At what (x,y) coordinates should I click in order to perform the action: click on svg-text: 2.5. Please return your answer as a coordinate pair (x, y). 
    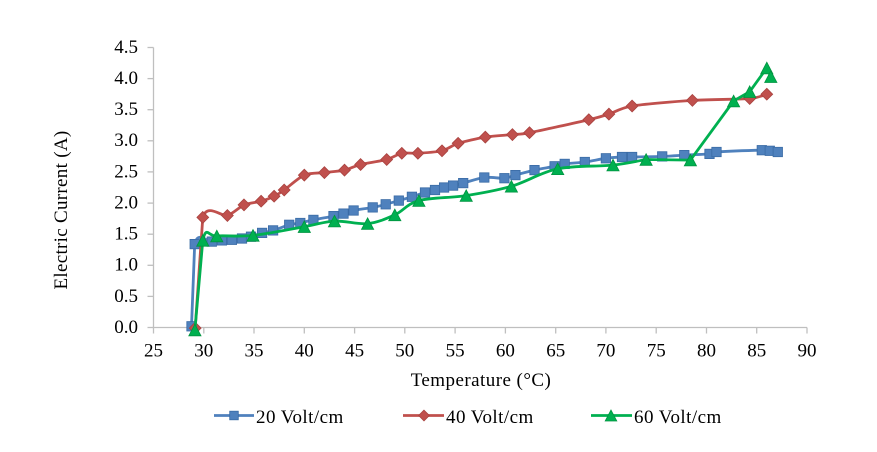
    Looking at the image, I should click on (126, 171).